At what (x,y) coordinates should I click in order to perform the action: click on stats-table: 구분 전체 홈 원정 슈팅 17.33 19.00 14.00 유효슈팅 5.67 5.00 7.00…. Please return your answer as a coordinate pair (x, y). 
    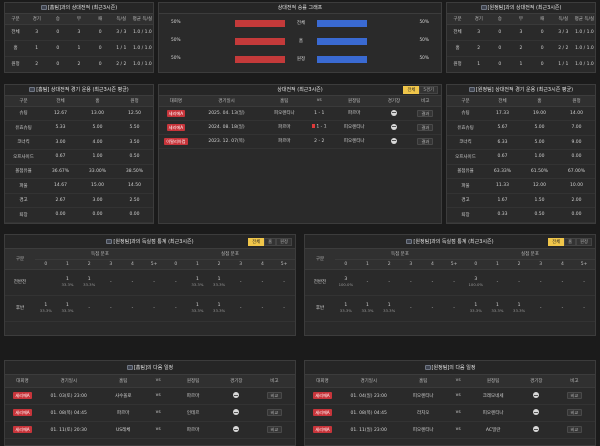
    Looking at the image, I should click on (521, 159).